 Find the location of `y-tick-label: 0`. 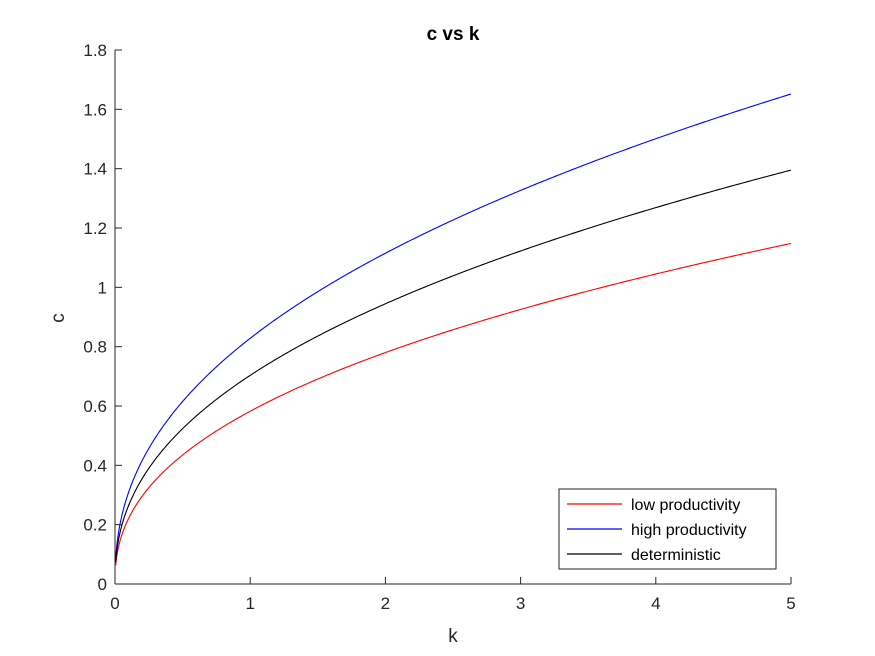

y-tick-label: 0 is located at coordinates (102, 584).